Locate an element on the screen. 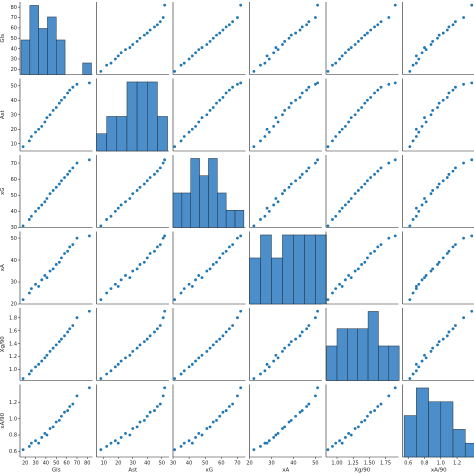 This screenshot has width=474, height=474. y-tick-label: 1.0 is located at coordinates (13, 419).